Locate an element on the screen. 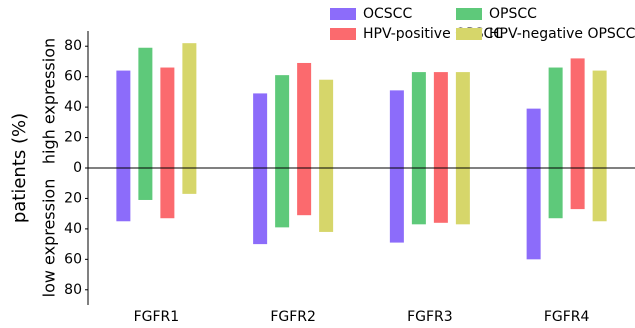 The image size is (635, 328). lower-label: low expression is located at coordinates (49, 238).